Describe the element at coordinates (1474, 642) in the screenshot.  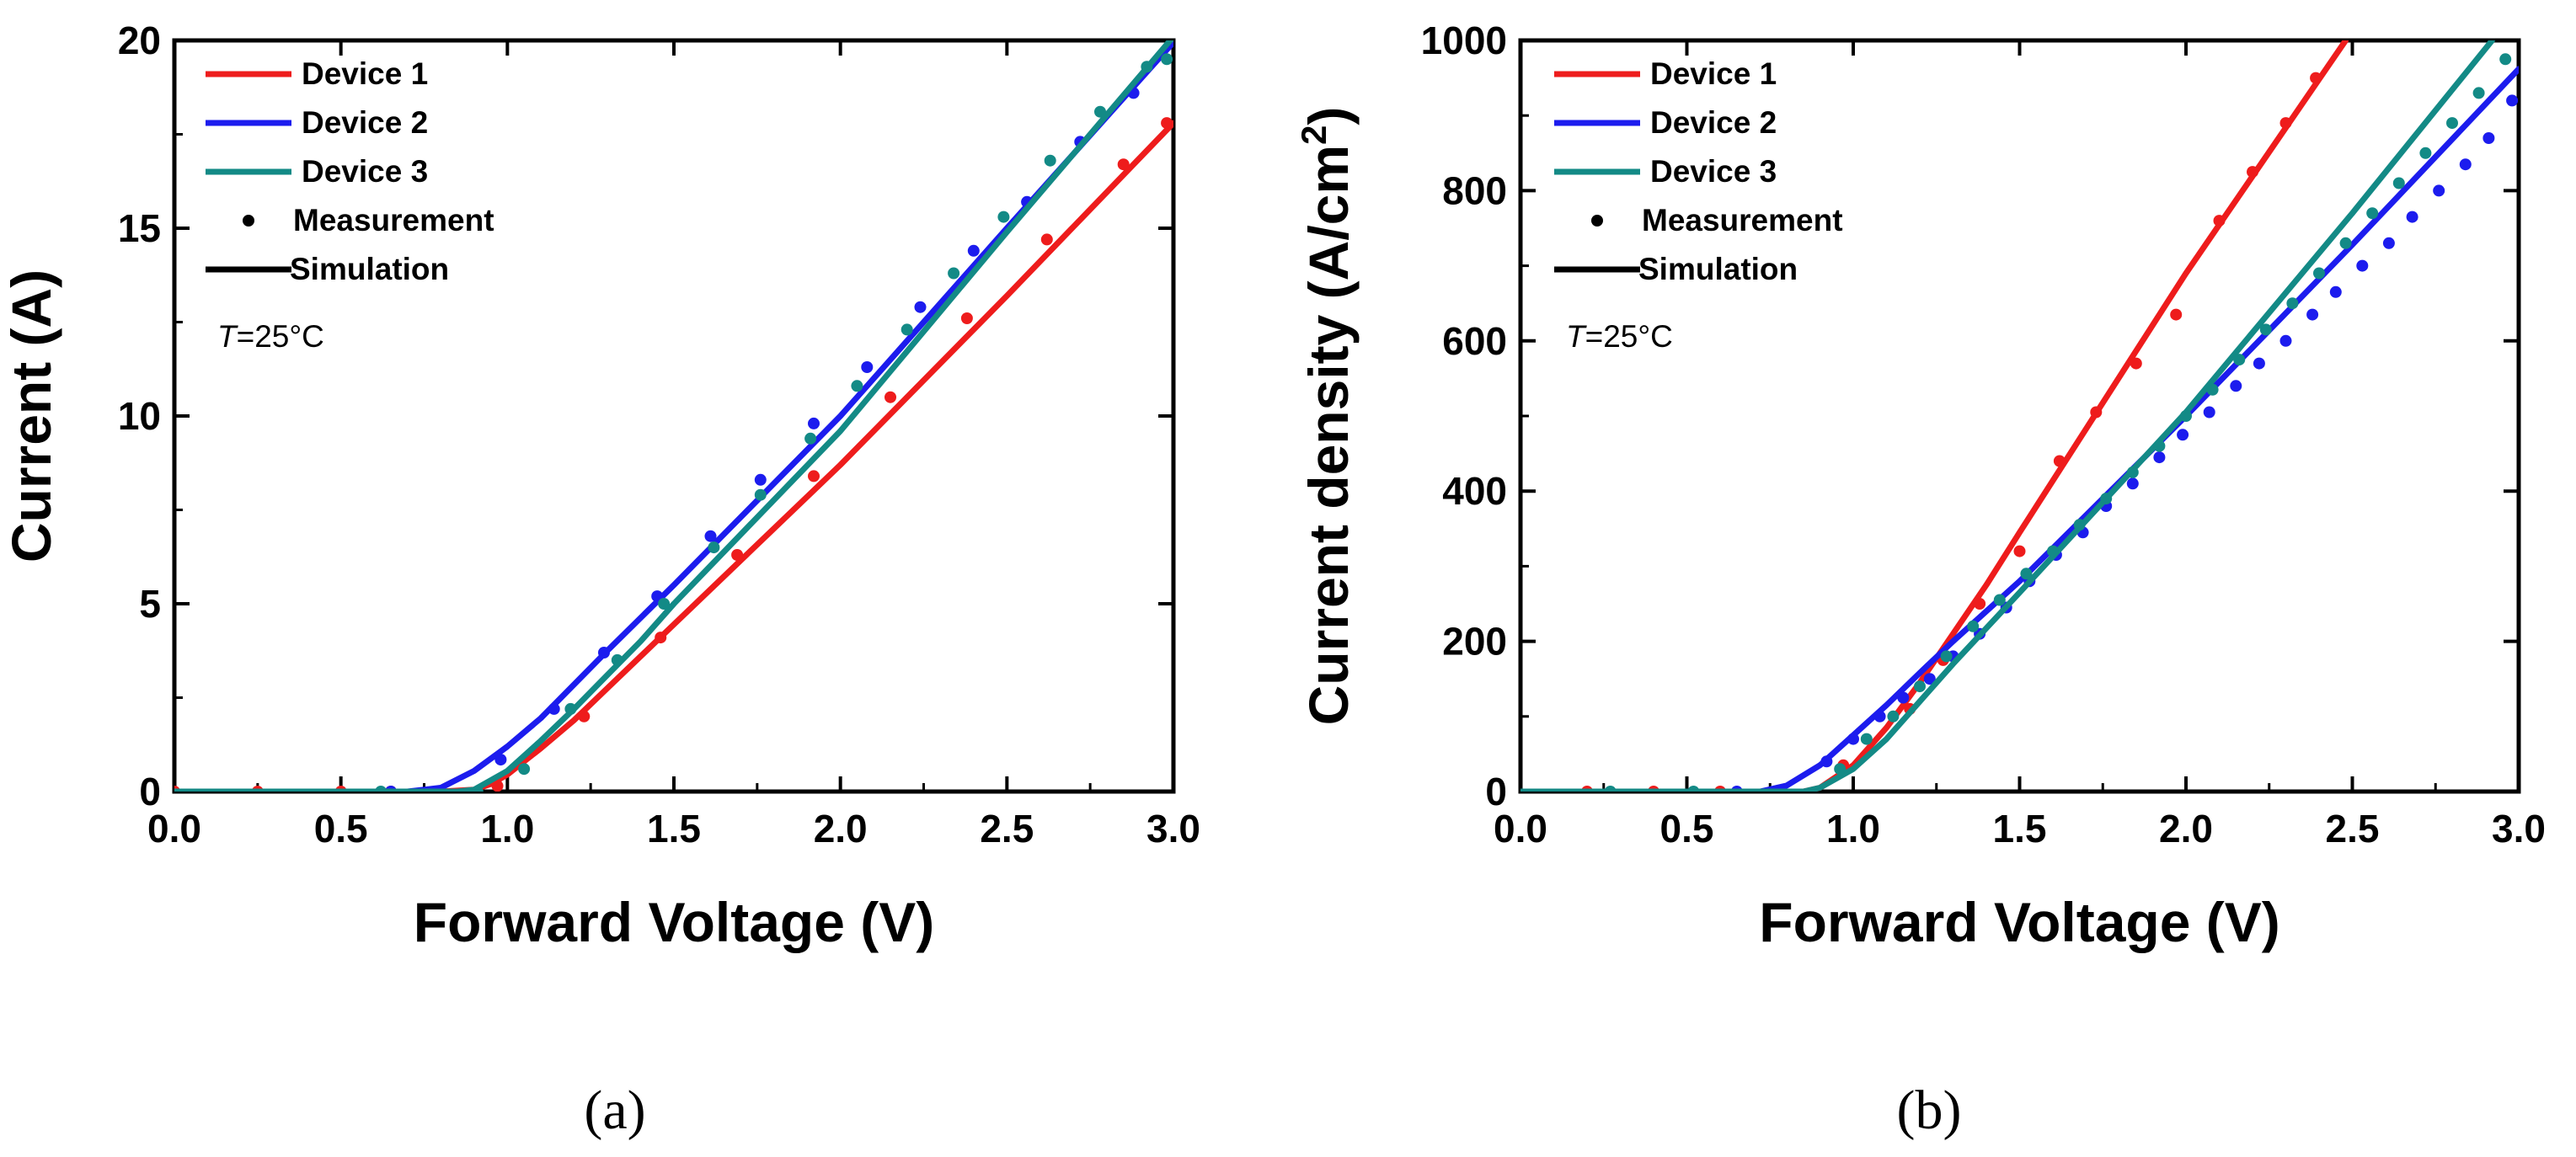
I see `chart2-y-tick-label: 200` at that location.